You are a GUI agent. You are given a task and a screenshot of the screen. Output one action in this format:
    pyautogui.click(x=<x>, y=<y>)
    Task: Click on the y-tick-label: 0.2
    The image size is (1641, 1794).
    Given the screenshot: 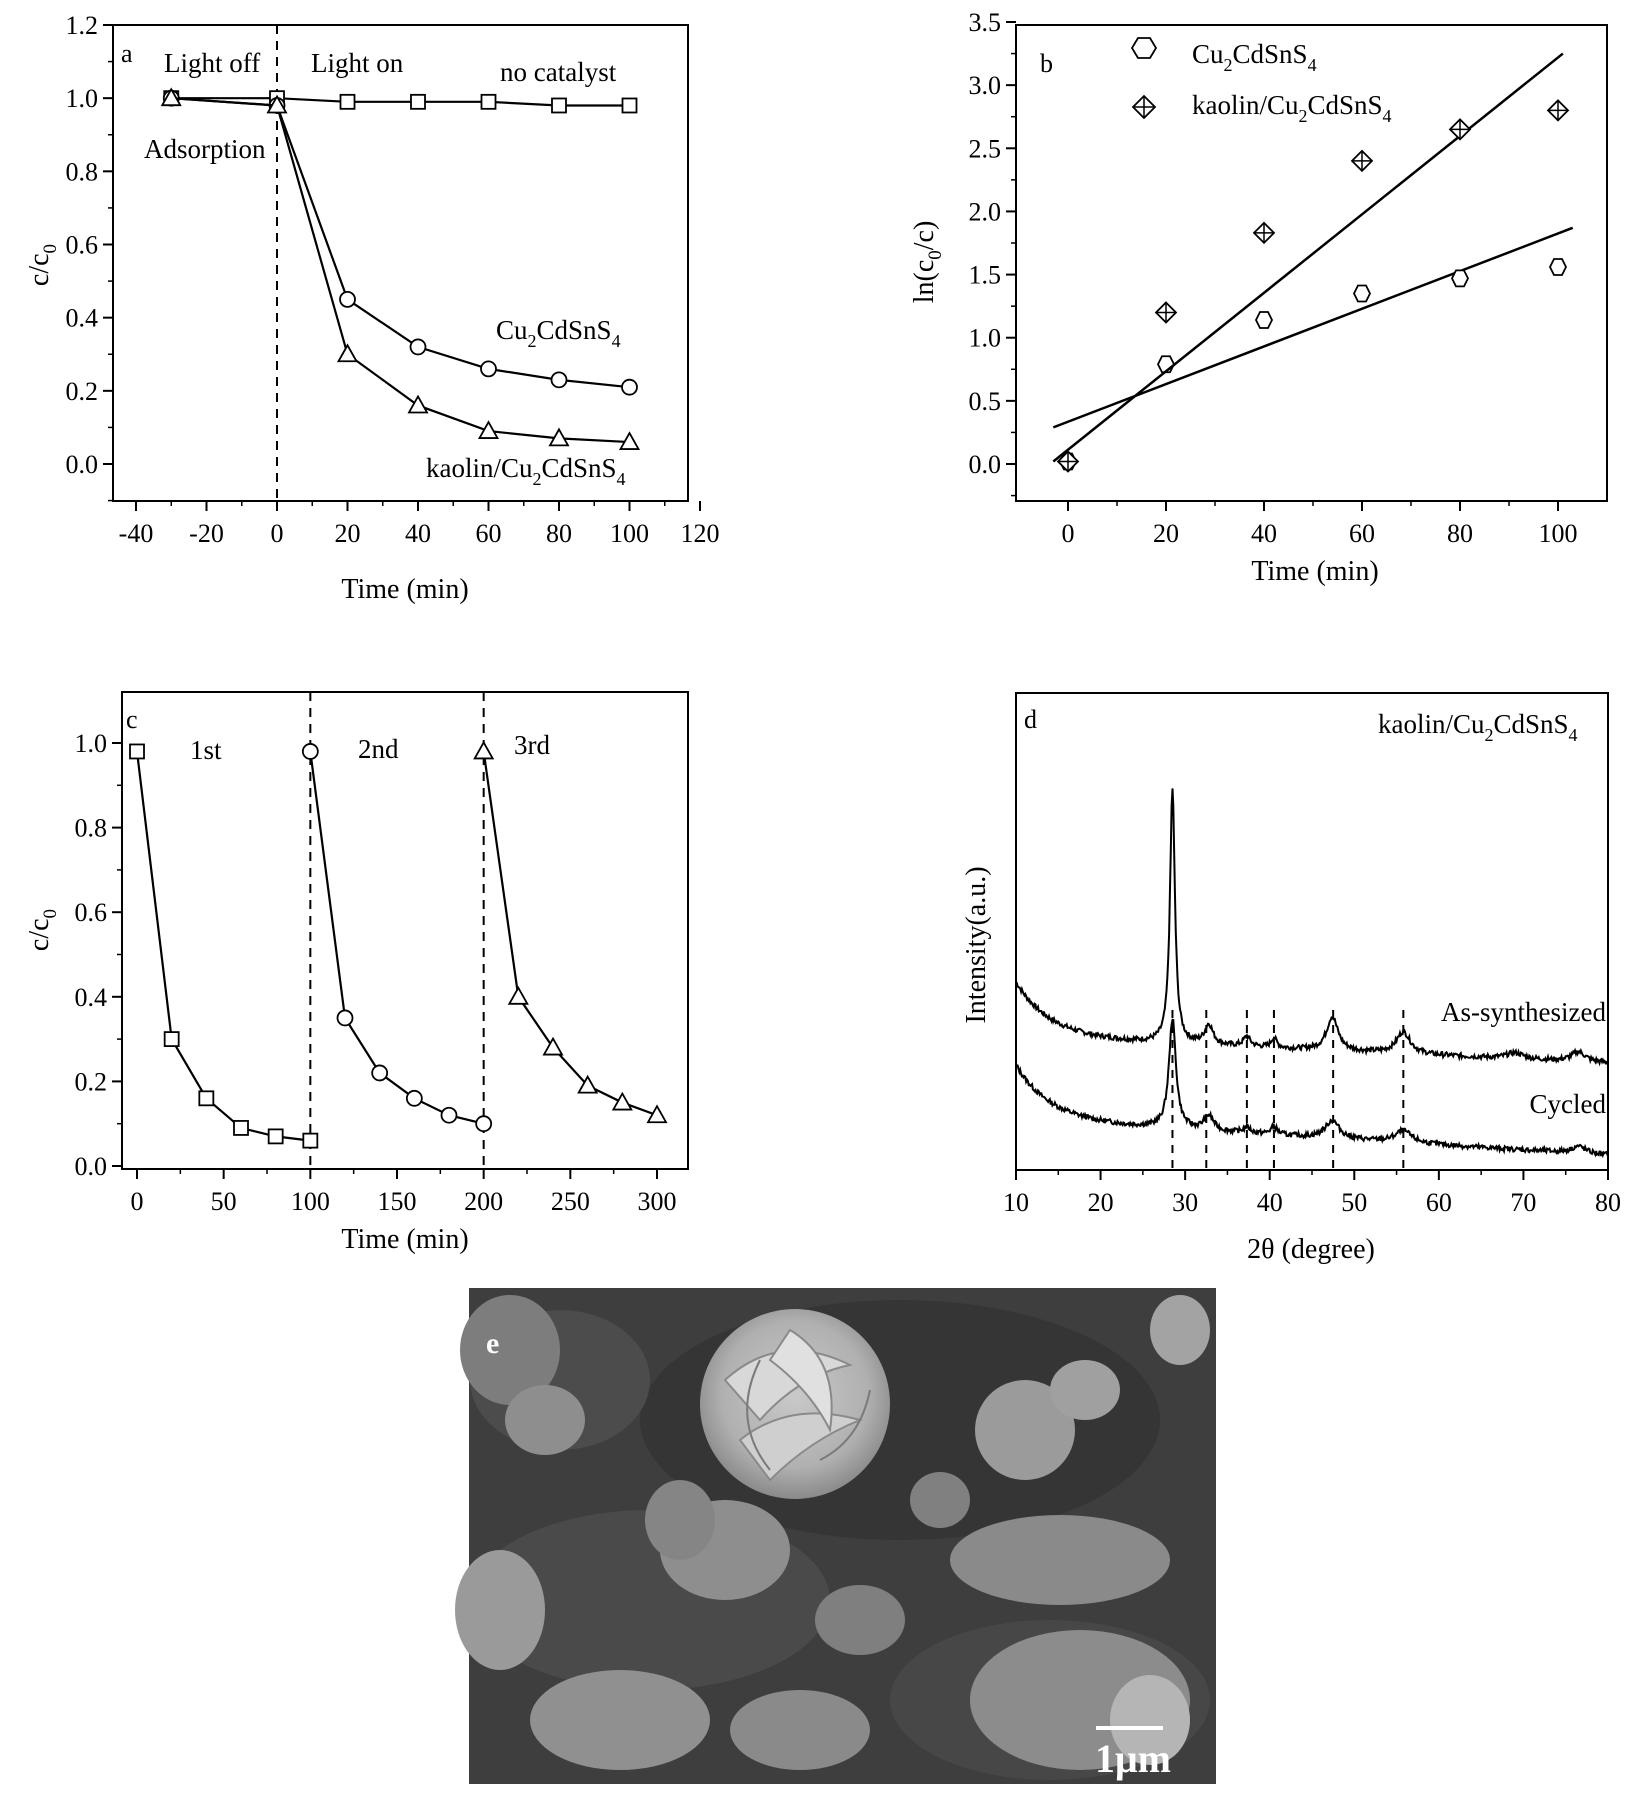 What is the action you would take?
    pyautogui.click(x=82, y=391)
    